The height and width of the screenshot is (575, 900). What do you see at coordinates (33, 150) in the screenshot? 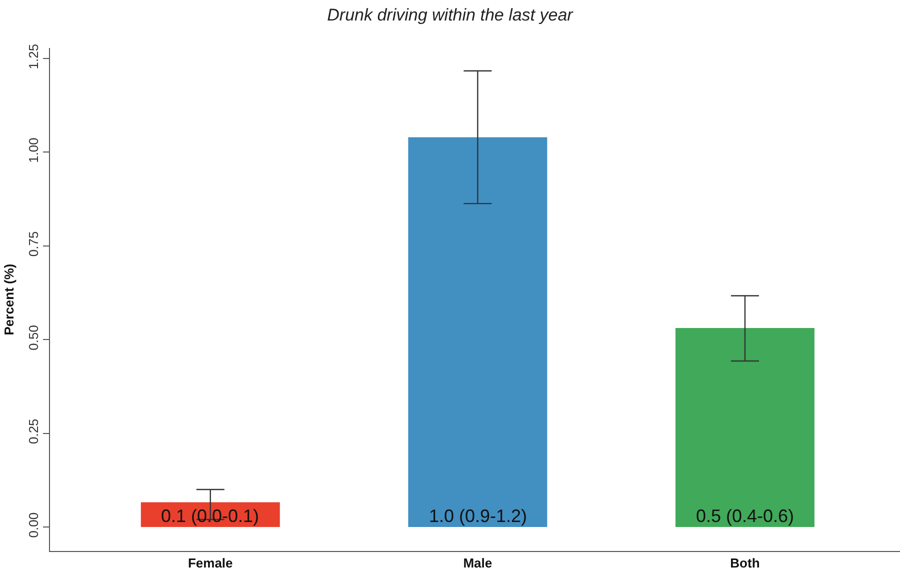
I see `y-tick-label: 1.00` at bounding box center [33, 150].